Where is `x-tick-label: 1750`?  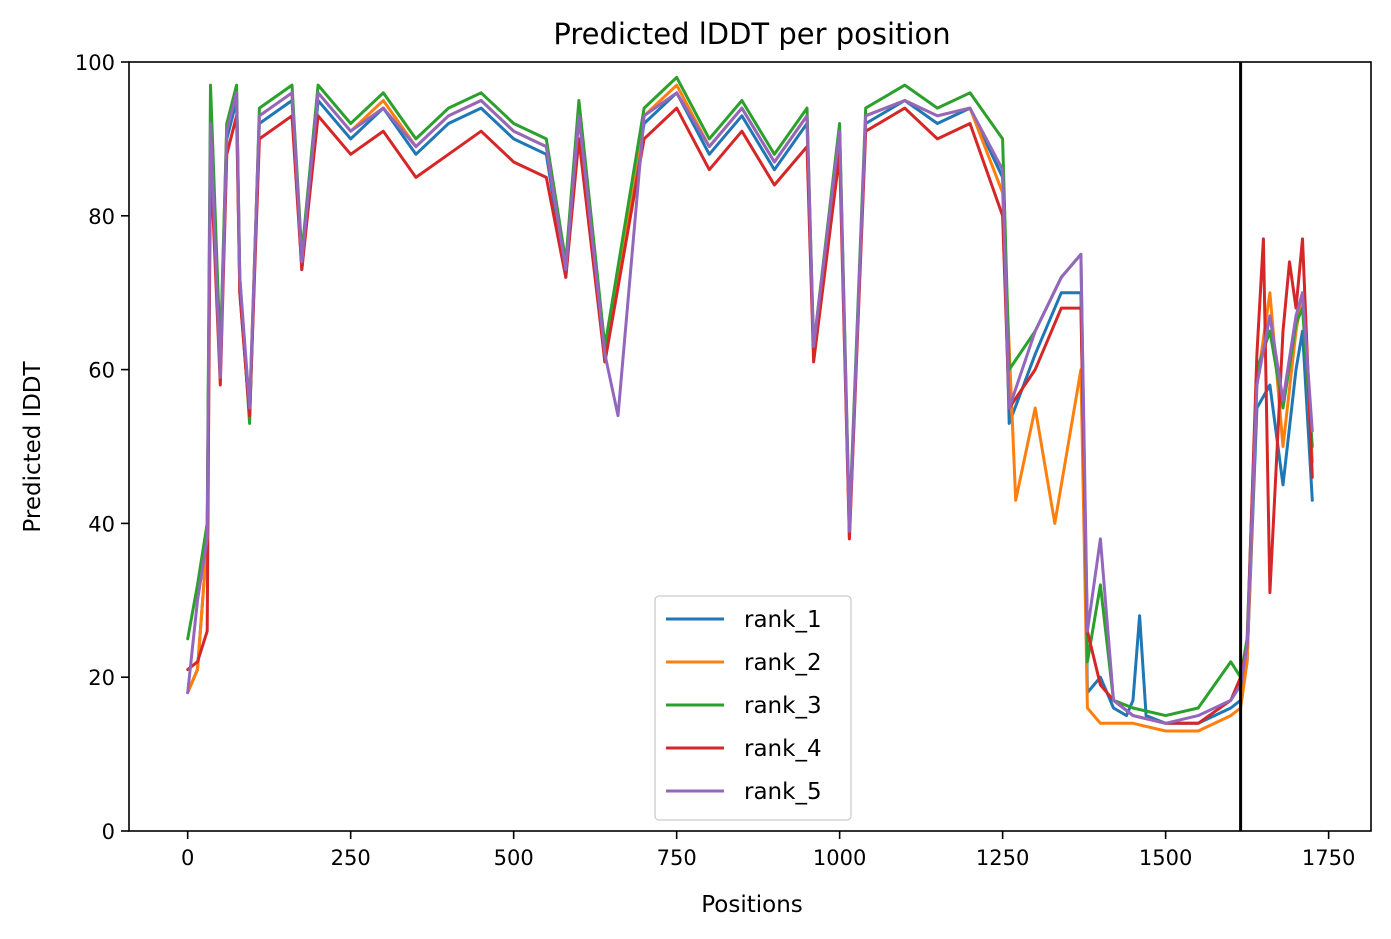
x-tick-label: 1750 is located at coordinates (1328, 858).